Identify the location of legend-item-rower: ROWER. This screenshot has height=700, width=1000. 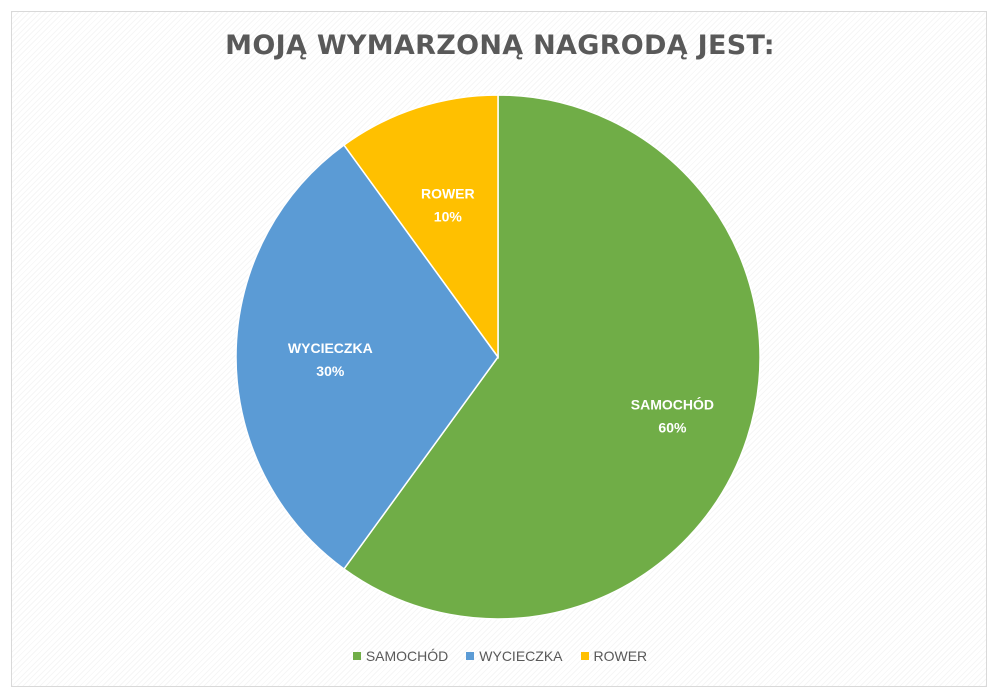
(614, 656).